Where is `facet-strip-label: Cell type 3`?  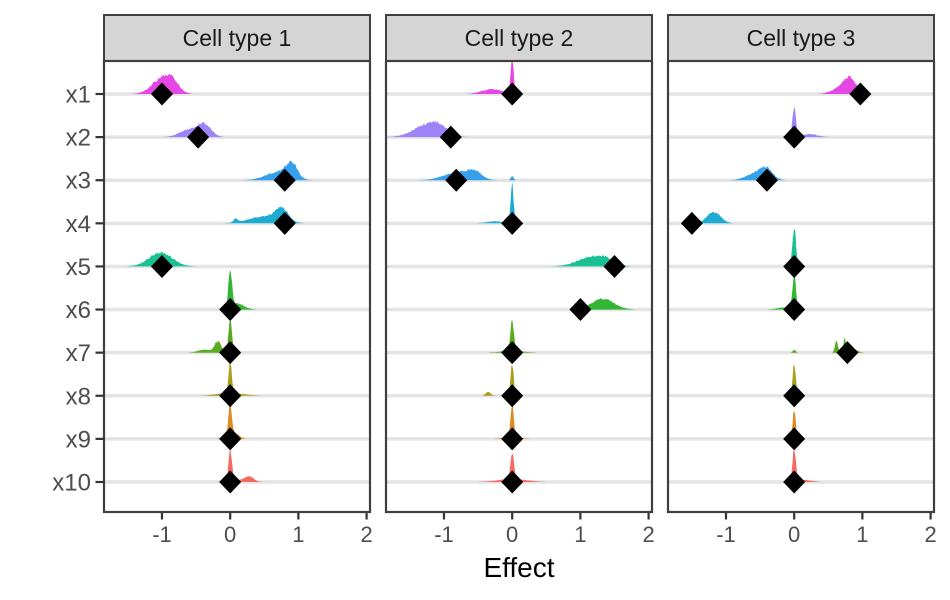 facet-strip-label: Cell type 3 is located at coordinates (801, 38).